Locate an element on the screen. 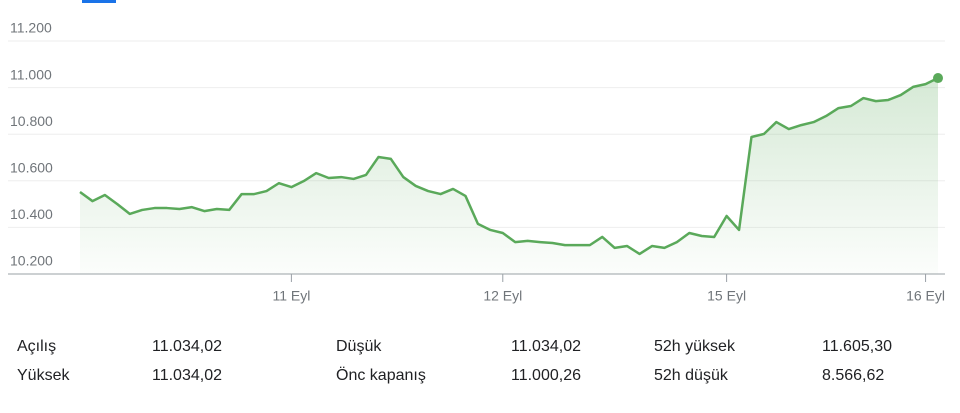 The width and height of the screenshot is (960, 413). y-tick-label: 10.800 is located at coordinates (31, 121).